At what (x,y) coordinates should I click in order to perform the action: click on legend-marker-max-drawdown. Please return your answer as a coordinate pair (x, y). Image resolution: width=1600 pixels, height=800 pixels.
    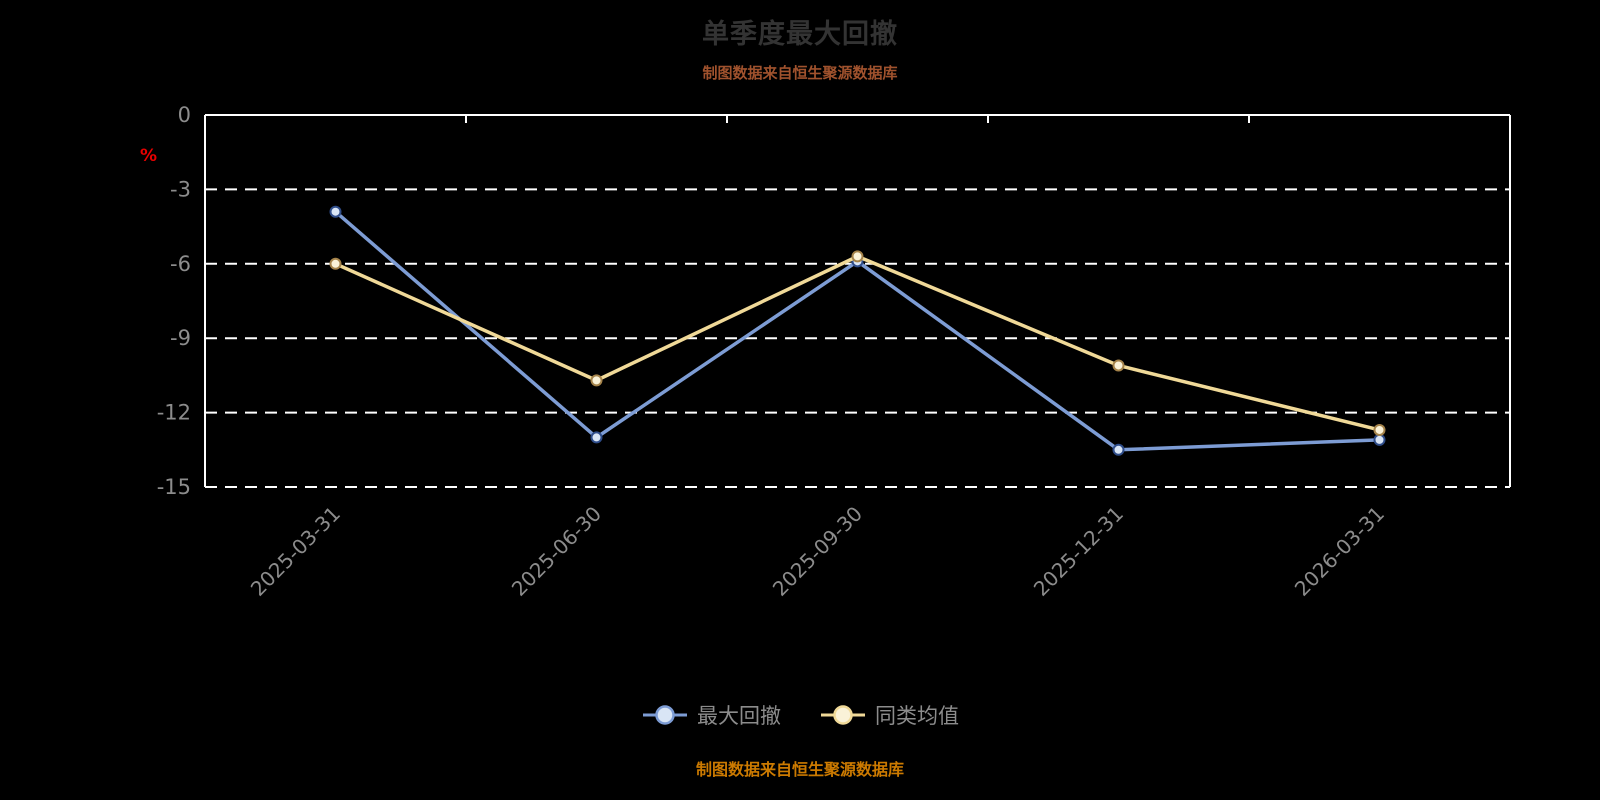
    Looking at the image, I should click on (665, 715).